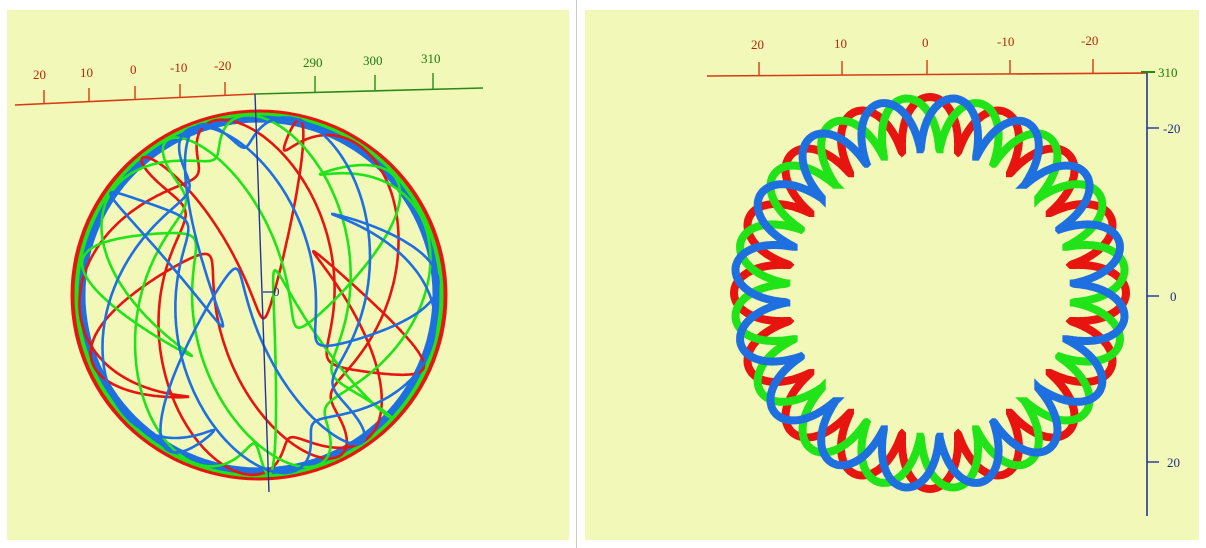  What do you see at coordinates (178, 67) in the screenshot?
I see `red-axis-label-m10: -10` at bounding box center [178, 67].